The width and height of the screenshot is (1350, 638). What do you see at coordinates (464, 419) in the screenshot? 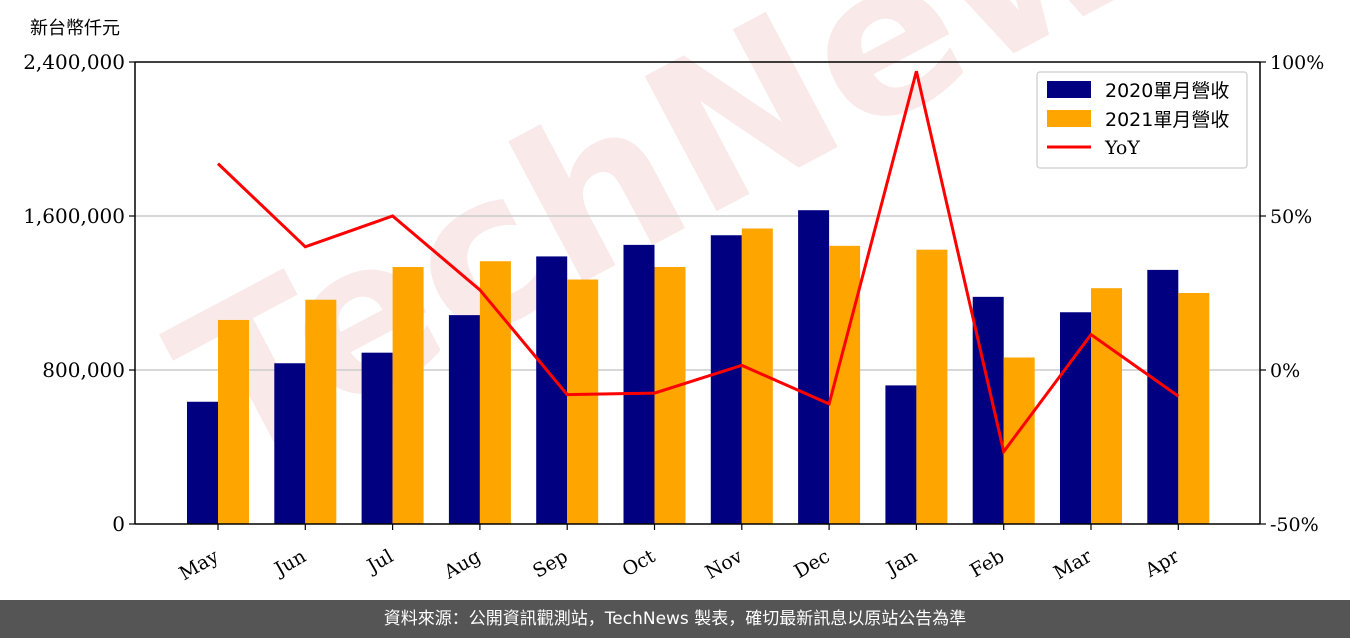
I see `bar-2020-aug` at bounding box center [464, 419].